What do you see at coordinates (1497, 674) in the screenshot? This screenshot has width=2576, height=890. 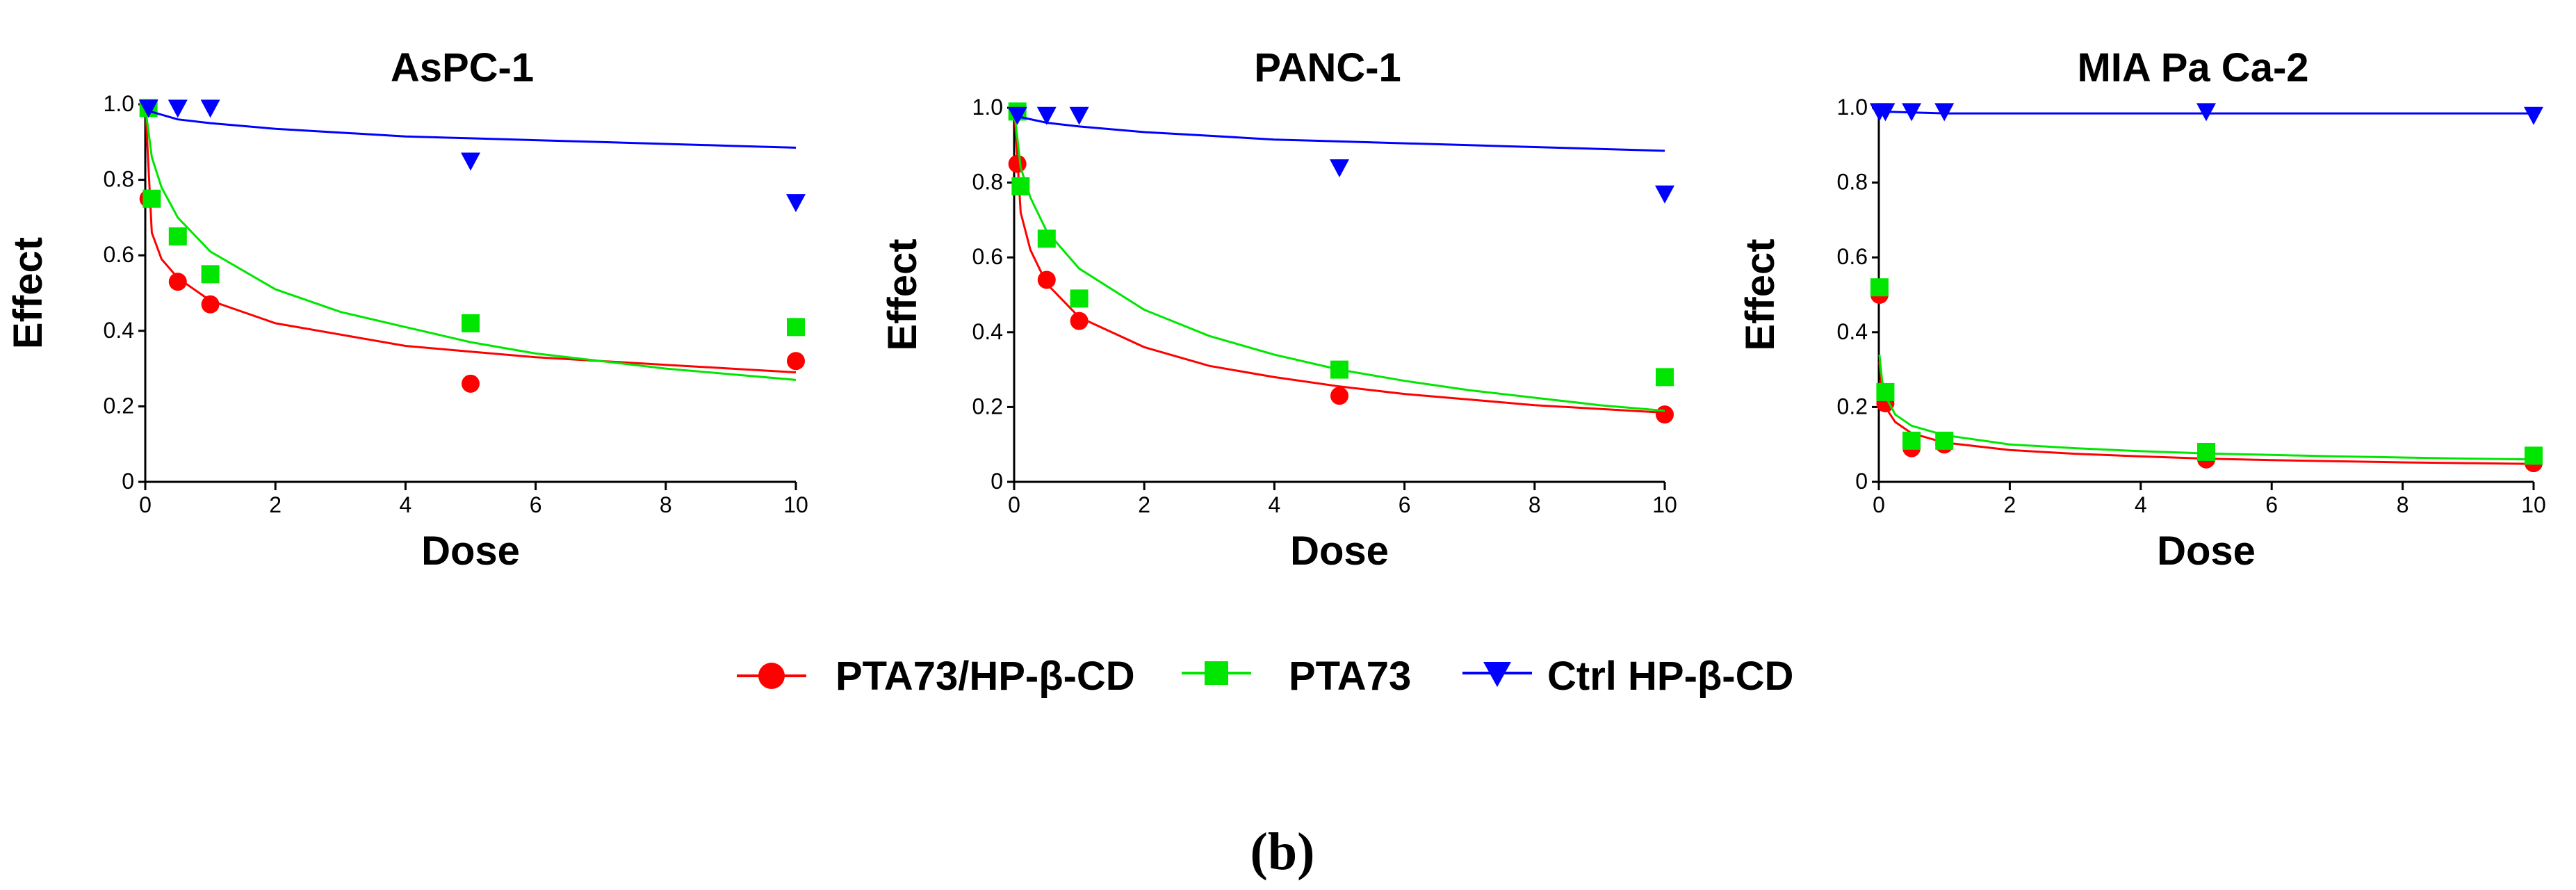 I see `legend-marker-ctrl-hp-cd` at bounding box center [1497, 674].